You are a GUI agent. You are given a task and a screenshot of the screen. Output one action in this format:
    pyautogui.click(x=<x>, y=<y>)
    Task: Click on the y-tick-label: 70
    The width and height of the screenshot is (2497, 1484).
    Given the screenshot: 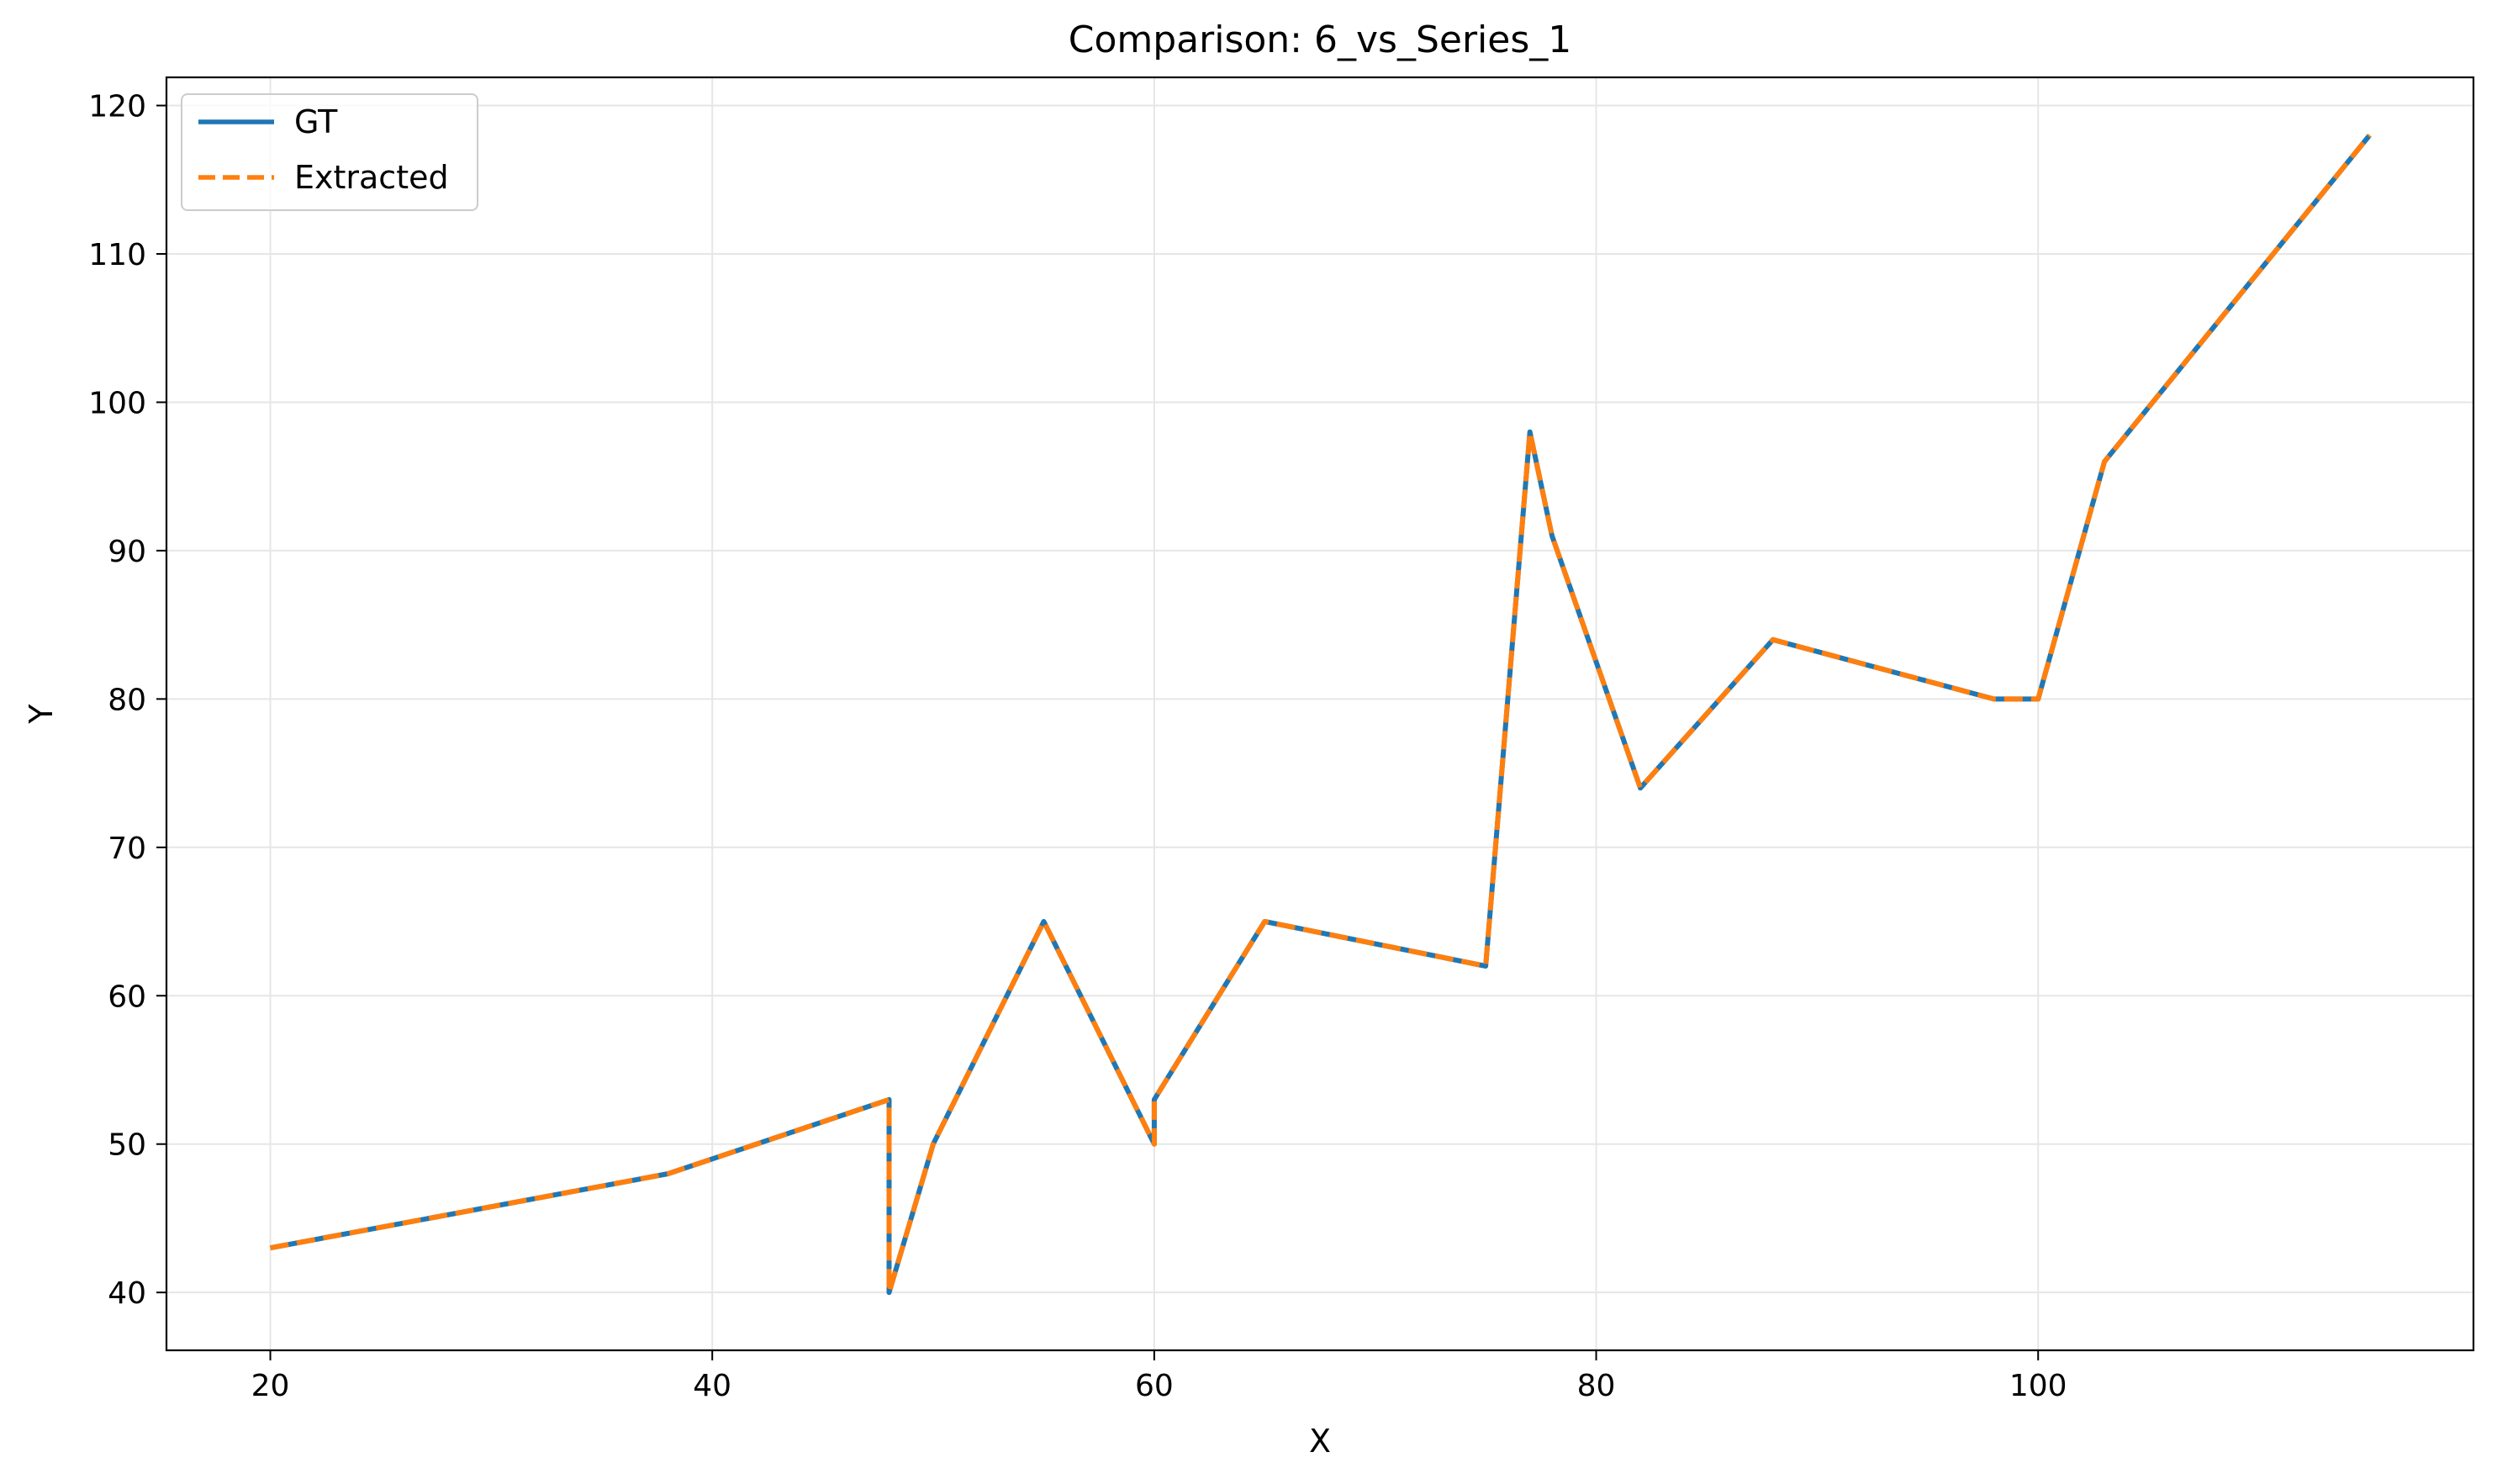 What is the action you would take?
    pyautogui.click(x=127, y=849)
    